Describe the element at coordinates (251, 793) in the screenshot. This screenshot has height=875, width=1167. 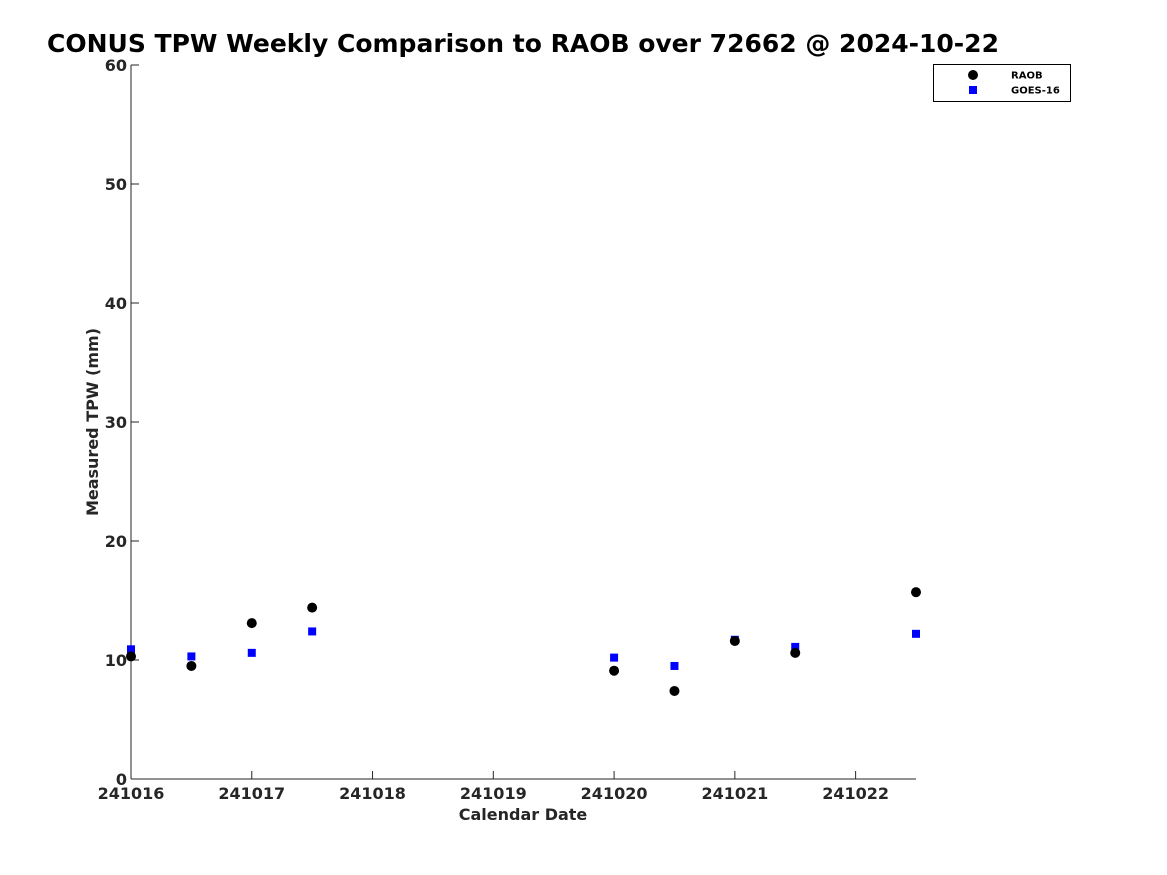
I see `x-tick-label: 241017` at that location.